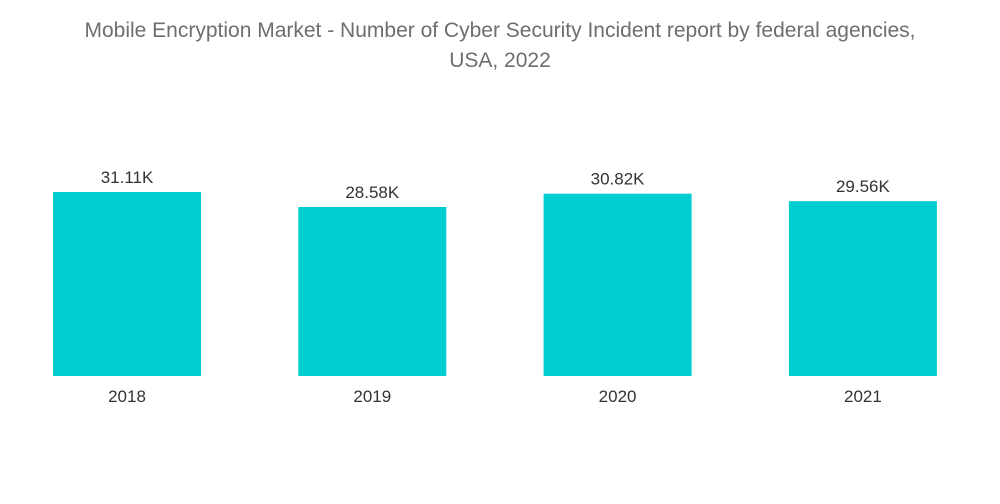  Describe the element at coordinates (618, 396) in the screenshot. I see `x-tick-label-2020: 2020` at that location.